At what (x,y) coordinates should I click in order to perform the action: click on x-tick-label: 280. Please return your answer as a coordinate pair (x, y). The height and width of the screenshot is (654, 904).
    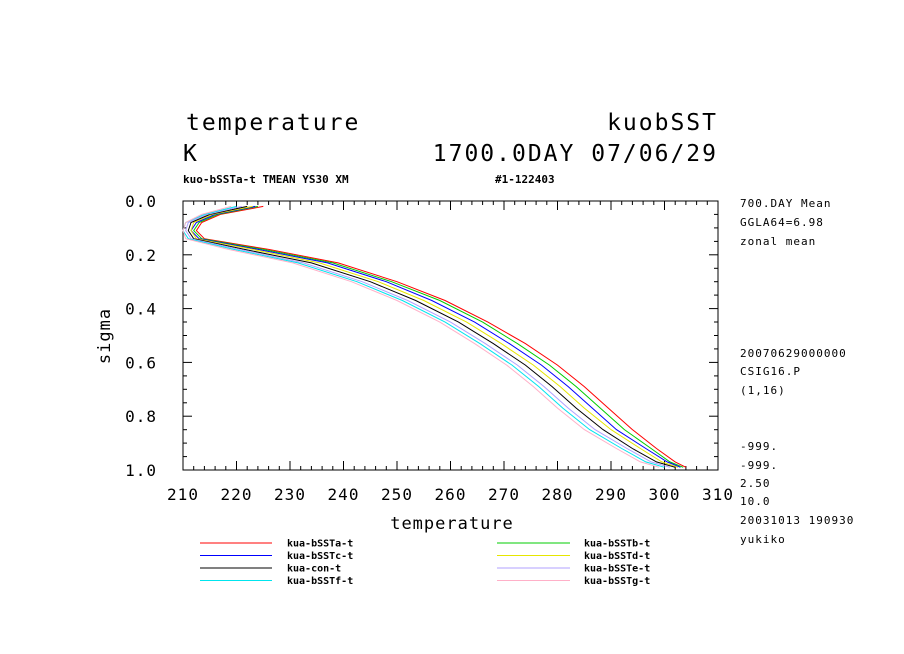
    Looking at the image, I should click on (558, 494).